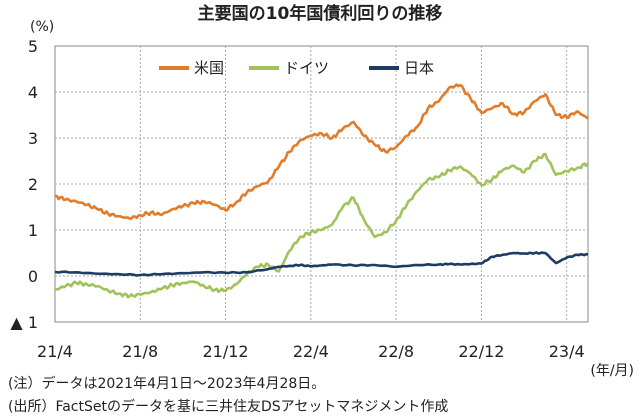 The height and width of the screenshot is (419, 640). Describe the element at coordinates (567, 351) in the screenshot. I see `x-tick-label: 23/4` at that location.